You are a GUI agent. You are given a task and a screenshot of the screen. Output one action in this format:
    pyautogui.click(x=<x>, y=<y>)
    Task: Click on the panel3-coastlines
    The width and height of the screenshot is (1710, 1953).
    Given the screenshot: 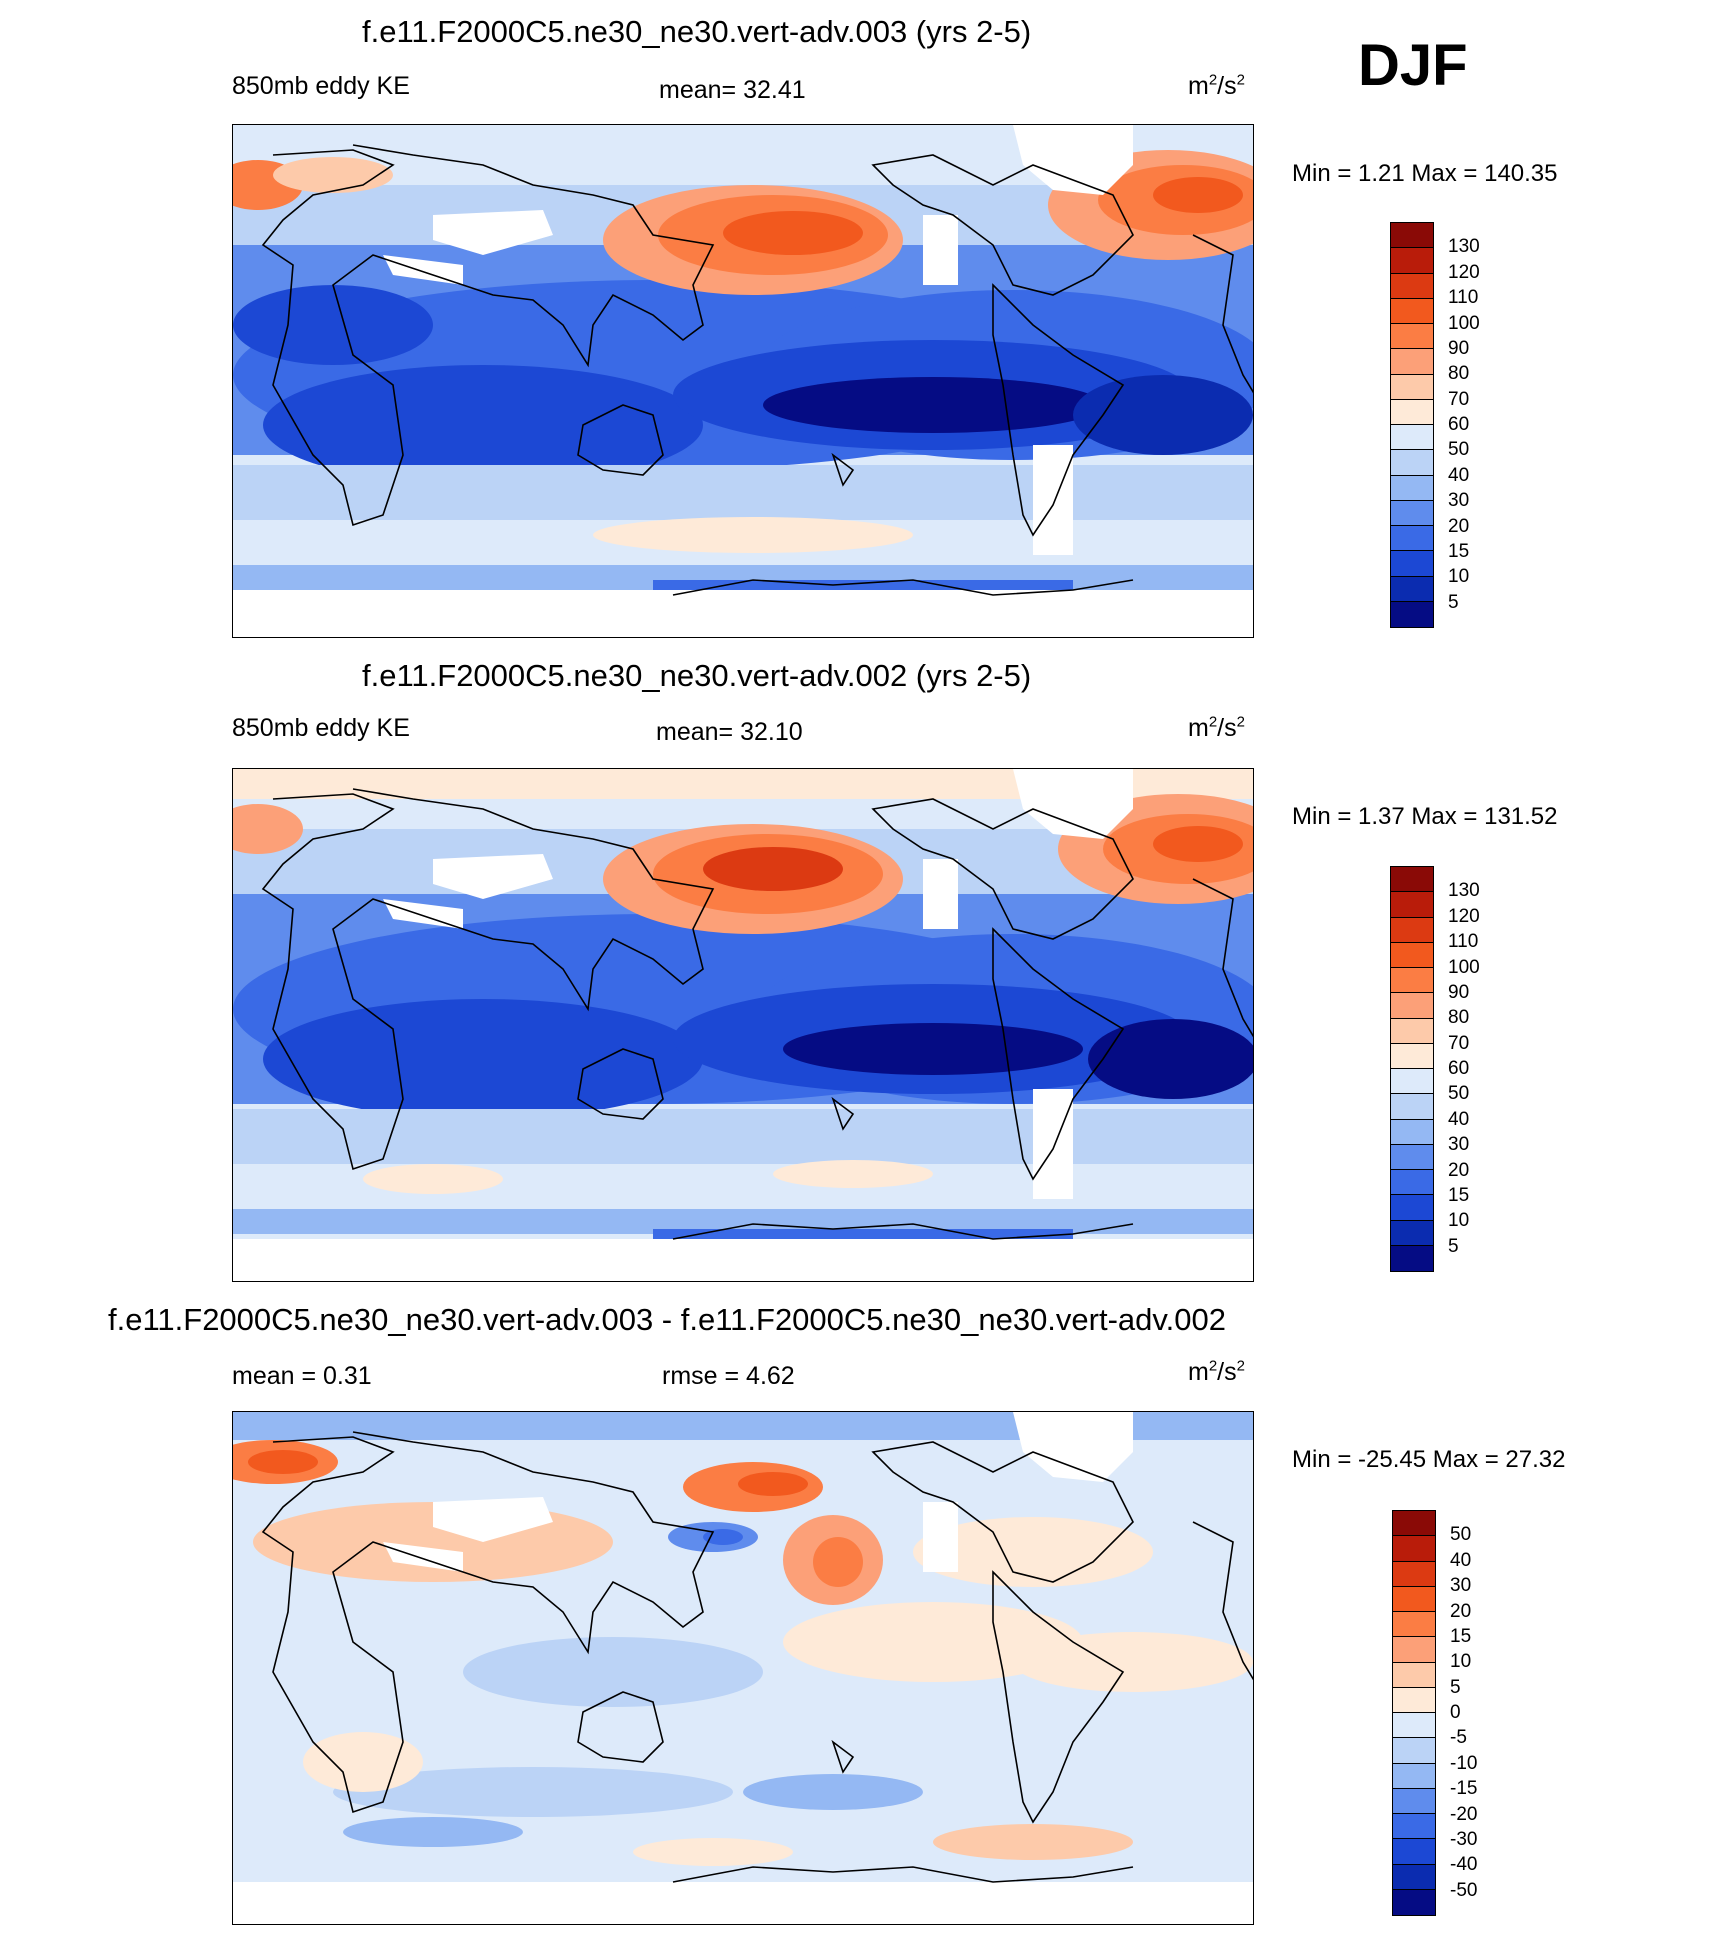 What is the action you would take?
    pyautogui.click(x=757, y=1657)
    